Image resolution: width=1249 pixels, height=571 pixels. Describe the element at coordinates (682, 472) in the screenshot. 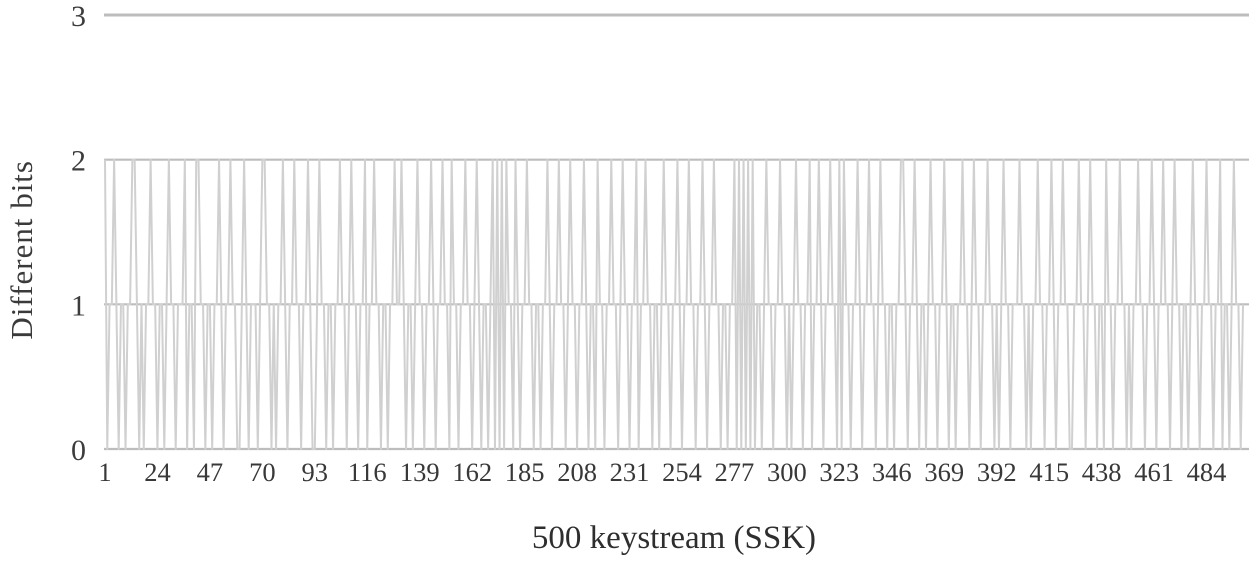

I see `x-tick-label: 254` at that location.